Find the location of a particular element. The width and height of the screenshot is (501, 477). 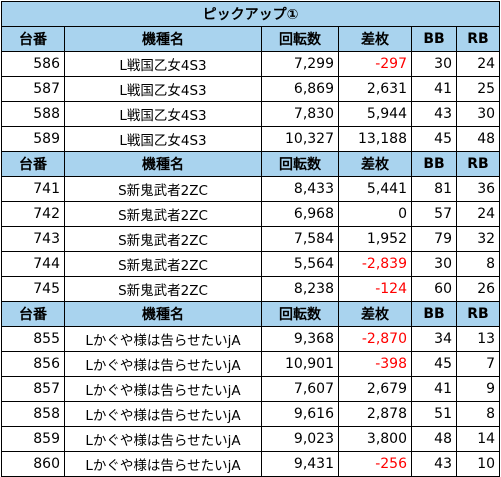

unit-number-cell: 855 is located at coordinates (33, 339).